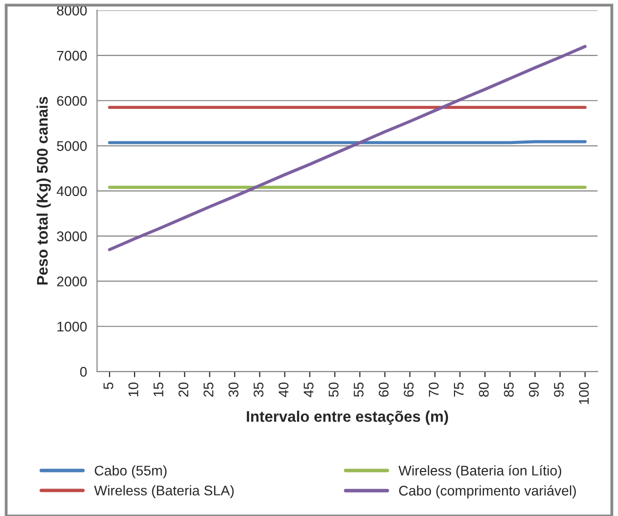 Image resolution: width=618 pixels, height=516 pixels. Describe the element at coordinates (483, 389) in the screenshot. I see `x-tick-label: 80` at that location.